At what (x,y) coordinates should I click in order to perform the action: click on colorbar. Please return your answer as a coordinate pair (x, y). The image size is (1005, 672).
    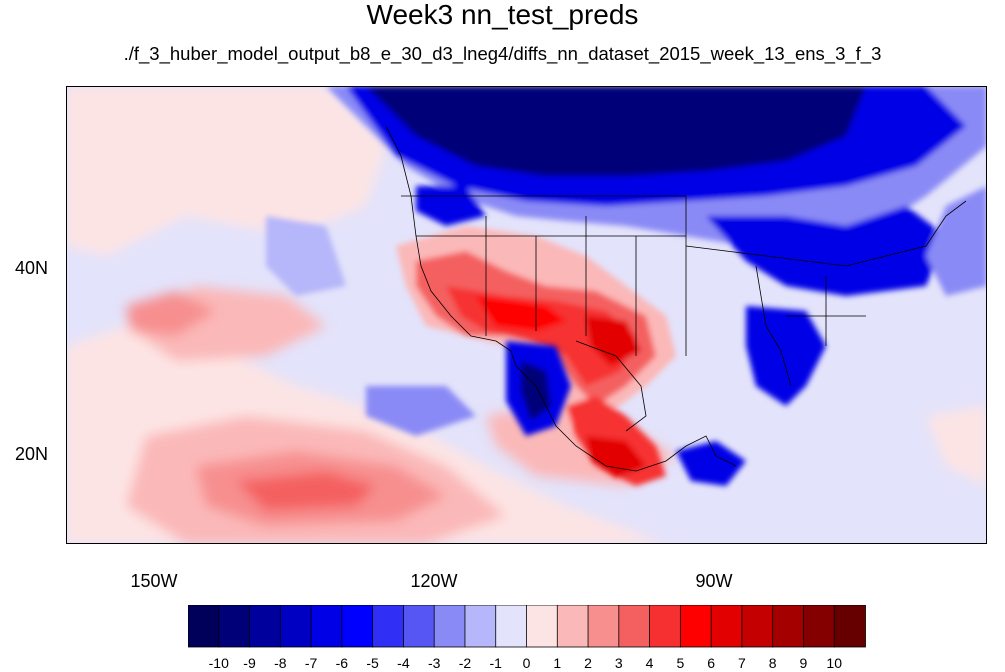
    Looking at the image, I should click on (527, 626).